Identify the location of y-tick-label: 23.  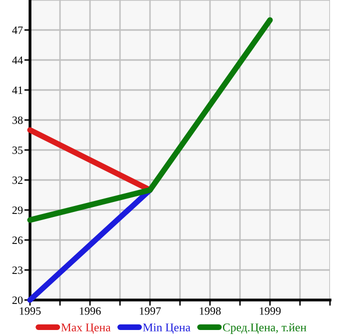
(17, 270).